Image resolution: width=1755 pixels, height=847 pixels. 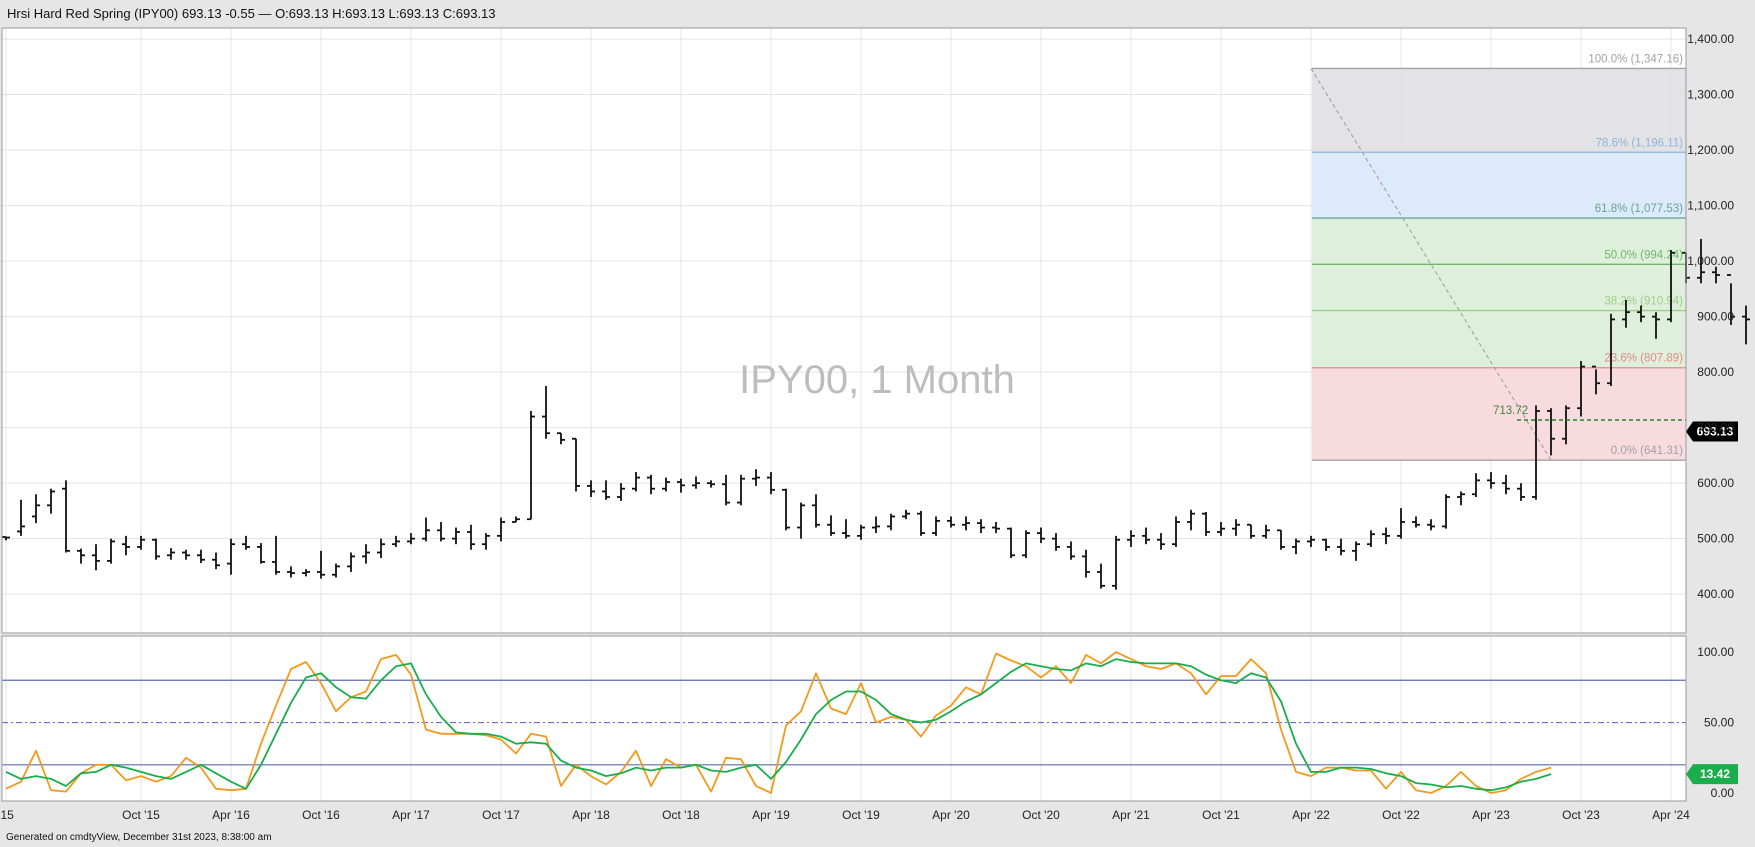 I want to click on x-tick-label: Oct '20, so click(x=1041, y=815).